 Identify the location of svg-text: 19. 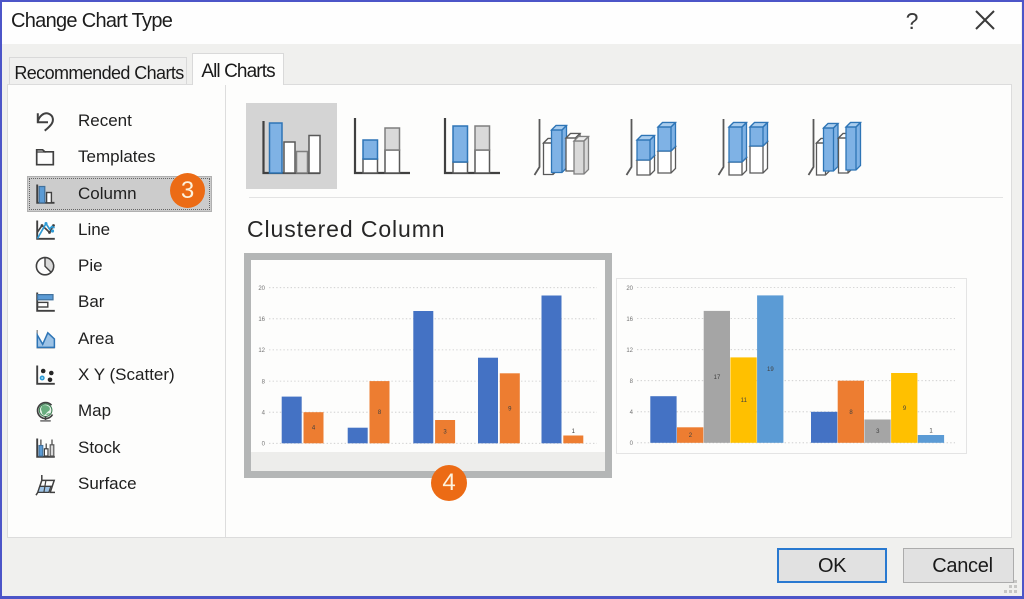
(770, 370).